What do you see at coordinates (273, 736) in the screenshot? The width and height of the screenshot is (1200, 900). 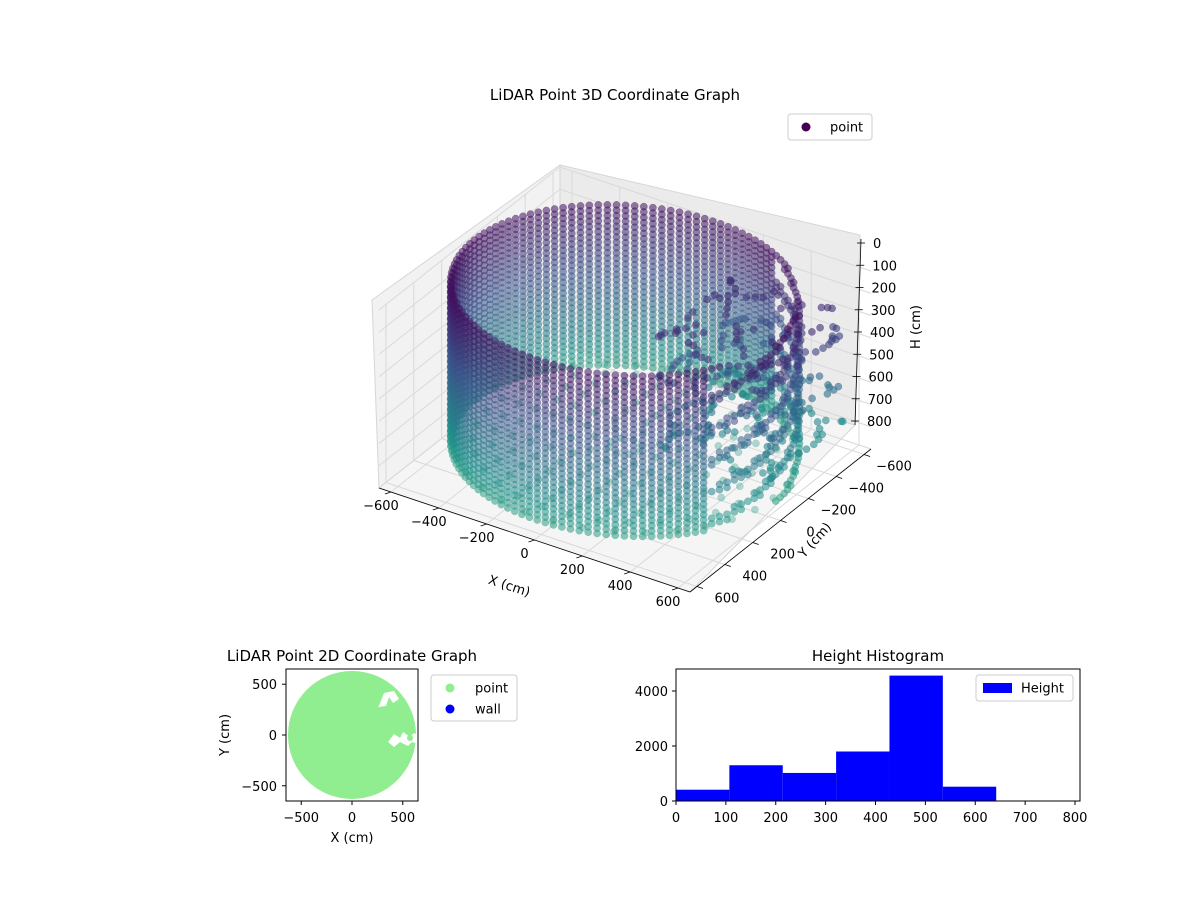 I see `y-tick-label-2d: 0` at bounding box center [273, 736].